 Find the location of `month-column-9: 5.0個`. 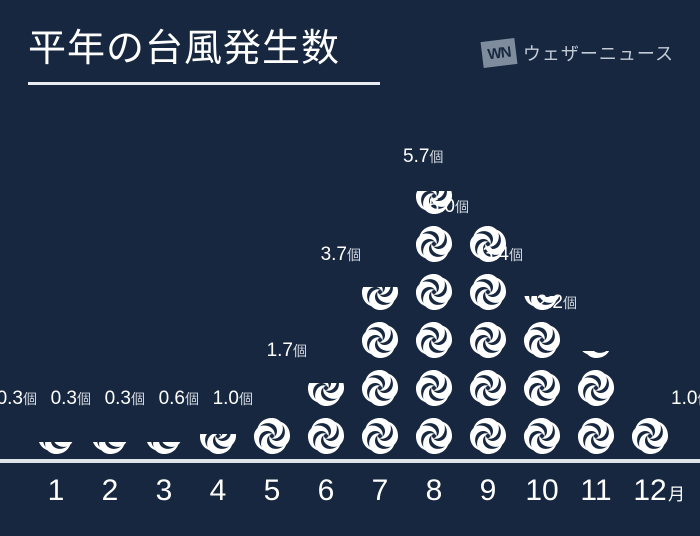

month-column-9: 5.0個 is located at coordinates (472, 280).